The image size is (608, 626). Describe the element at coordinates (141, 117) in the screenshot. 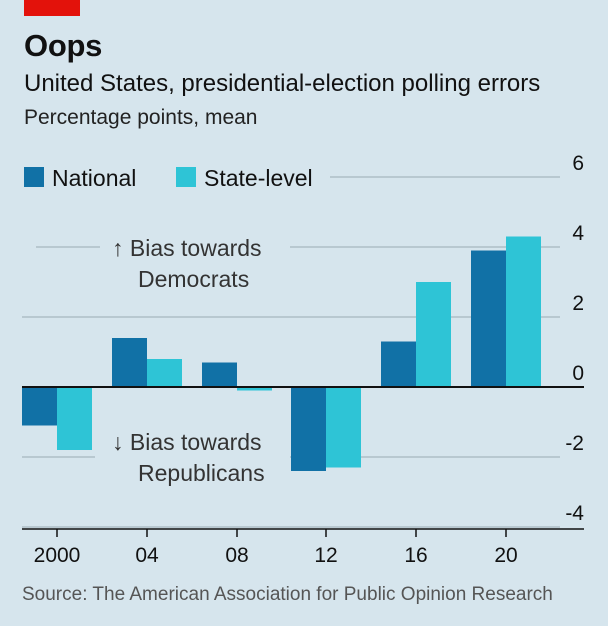

I see `chart-units: Percentage points, mean` at that location.